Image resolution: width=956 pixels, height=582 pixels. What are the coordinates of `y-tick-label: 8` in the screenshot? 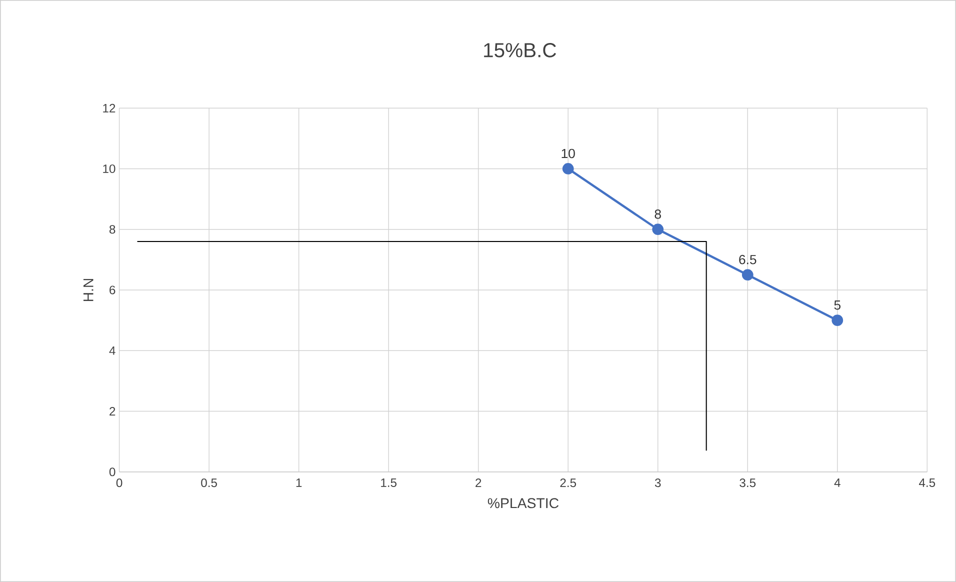 It's located at (112, 229).